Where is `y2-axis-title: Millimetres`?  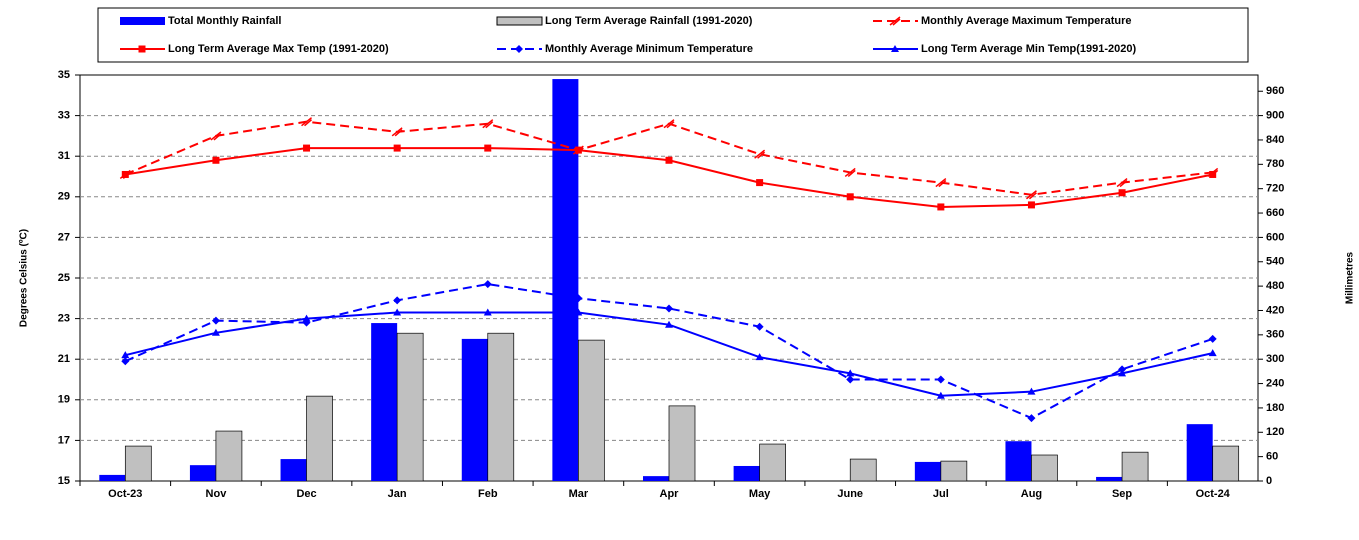
y2-axis-title: Millimetres is located at coordinates (1350, 277).